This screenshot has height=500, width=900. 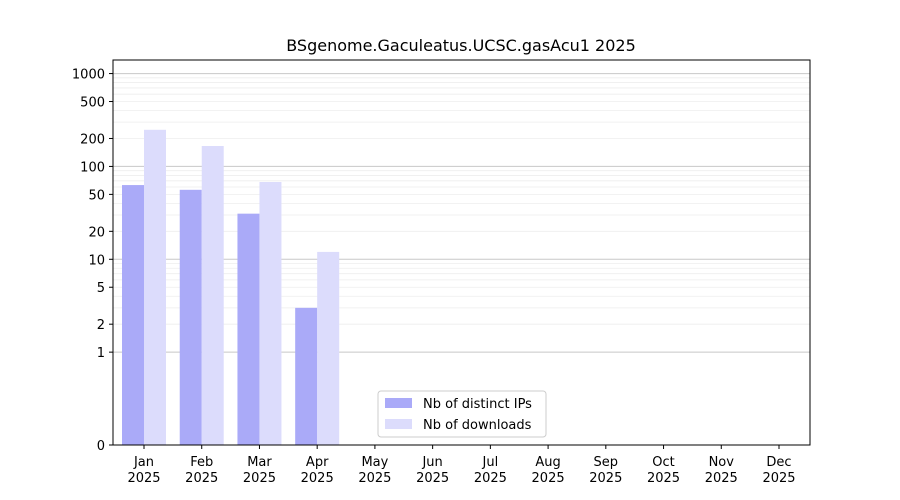 I want to click on legend: Nb of distinct IPs Nb of downloads, so click(x=462, y=414).